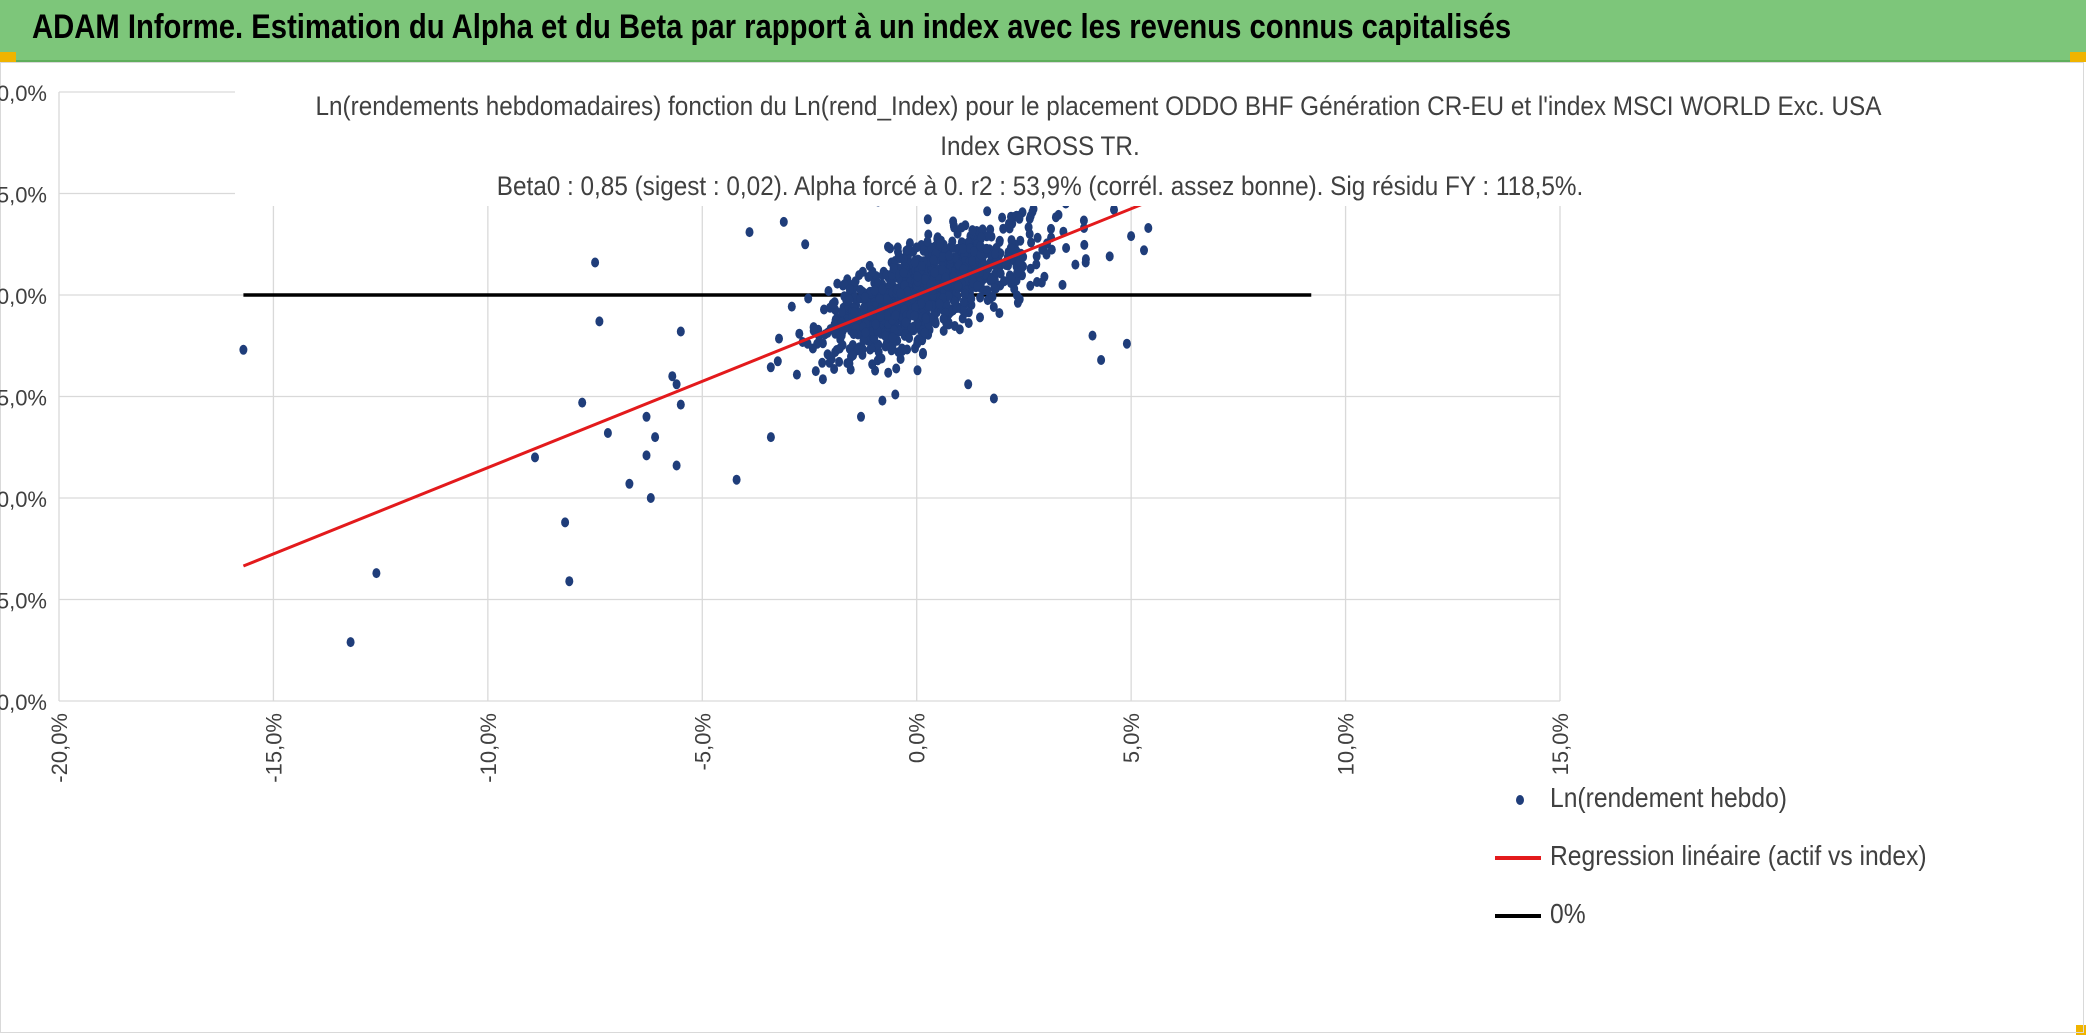  What do you see at coordinates (1131, 738) in the screenshot?
I see `x-tick-label: 5,0%` at bounding box center [1131, 738].